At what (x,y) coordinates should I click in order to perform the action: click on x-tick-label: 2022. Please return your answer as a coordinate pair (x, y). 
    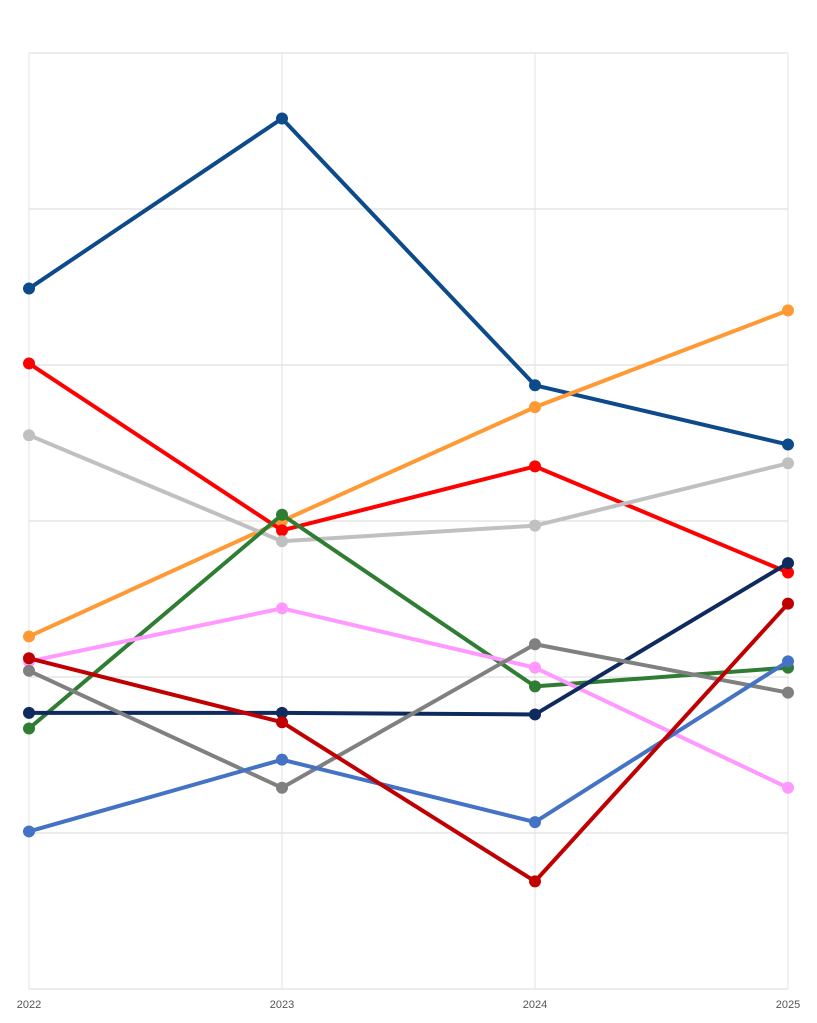
    Looking at the image, I should click on (29, 1005).